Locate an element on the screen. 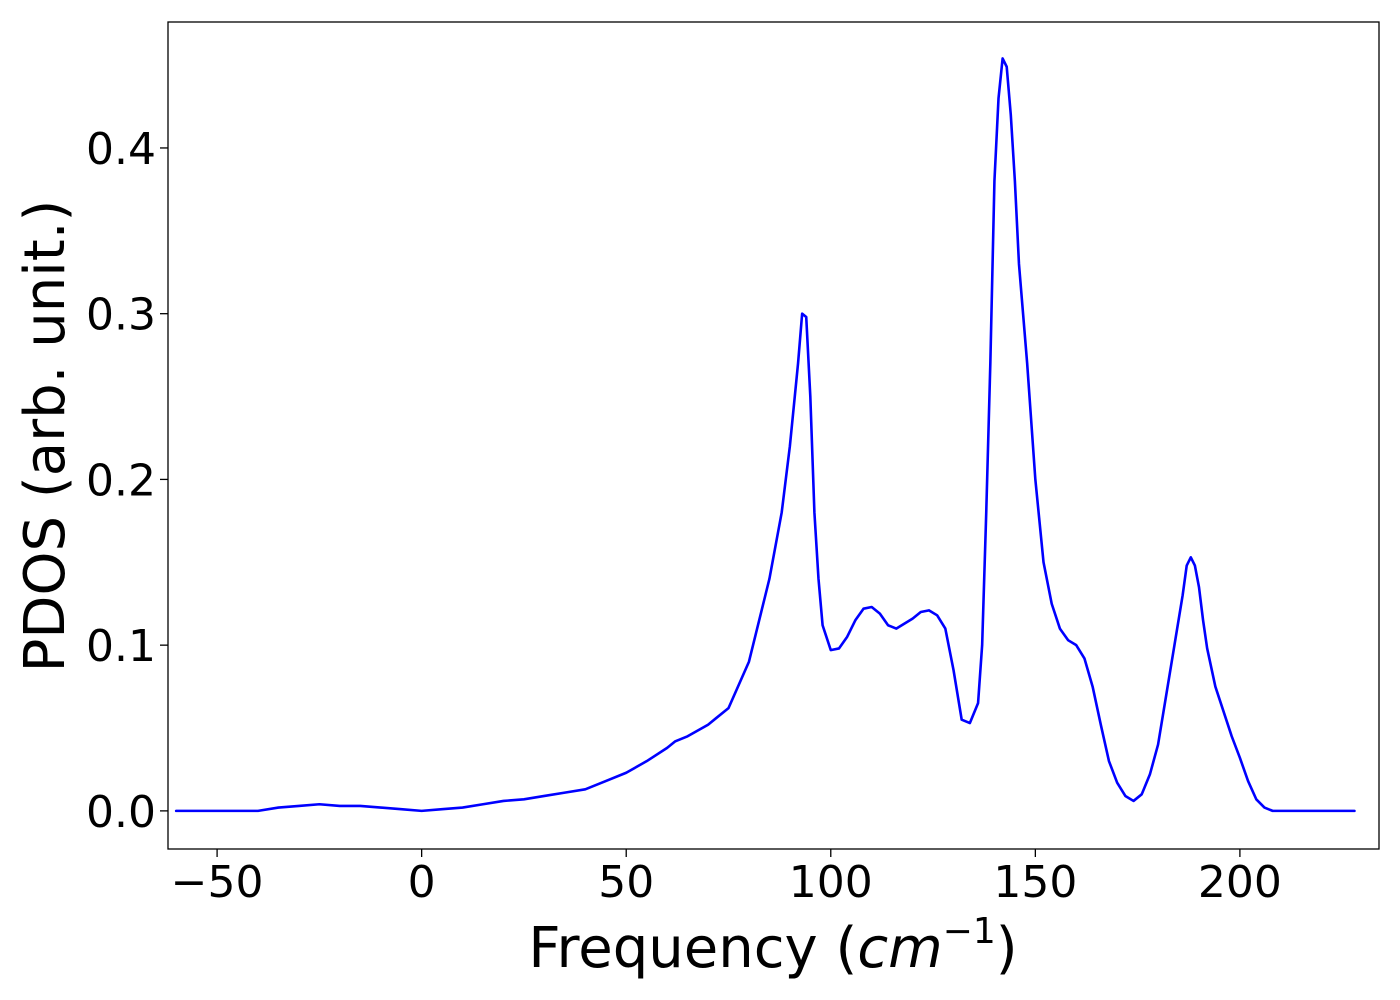  x-axis-label-unit: cm is located at coordinates (899, 948).